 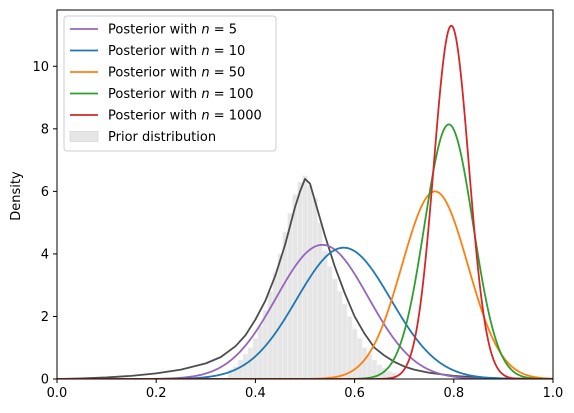 What do you see at coordinates (553, 393) in the screenshot?
I see `x-tick-label: 1.0` at bounding box center [553, 393].